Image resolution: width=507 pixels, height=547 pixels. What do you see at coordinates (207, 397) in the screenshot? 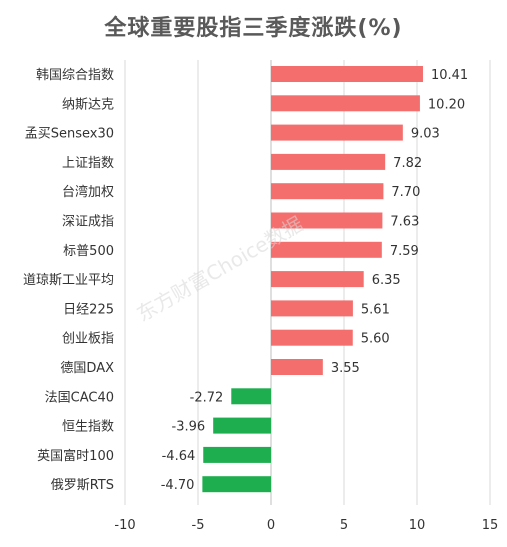
I see `data-label: -2.72` at bounding box center [207, 397].